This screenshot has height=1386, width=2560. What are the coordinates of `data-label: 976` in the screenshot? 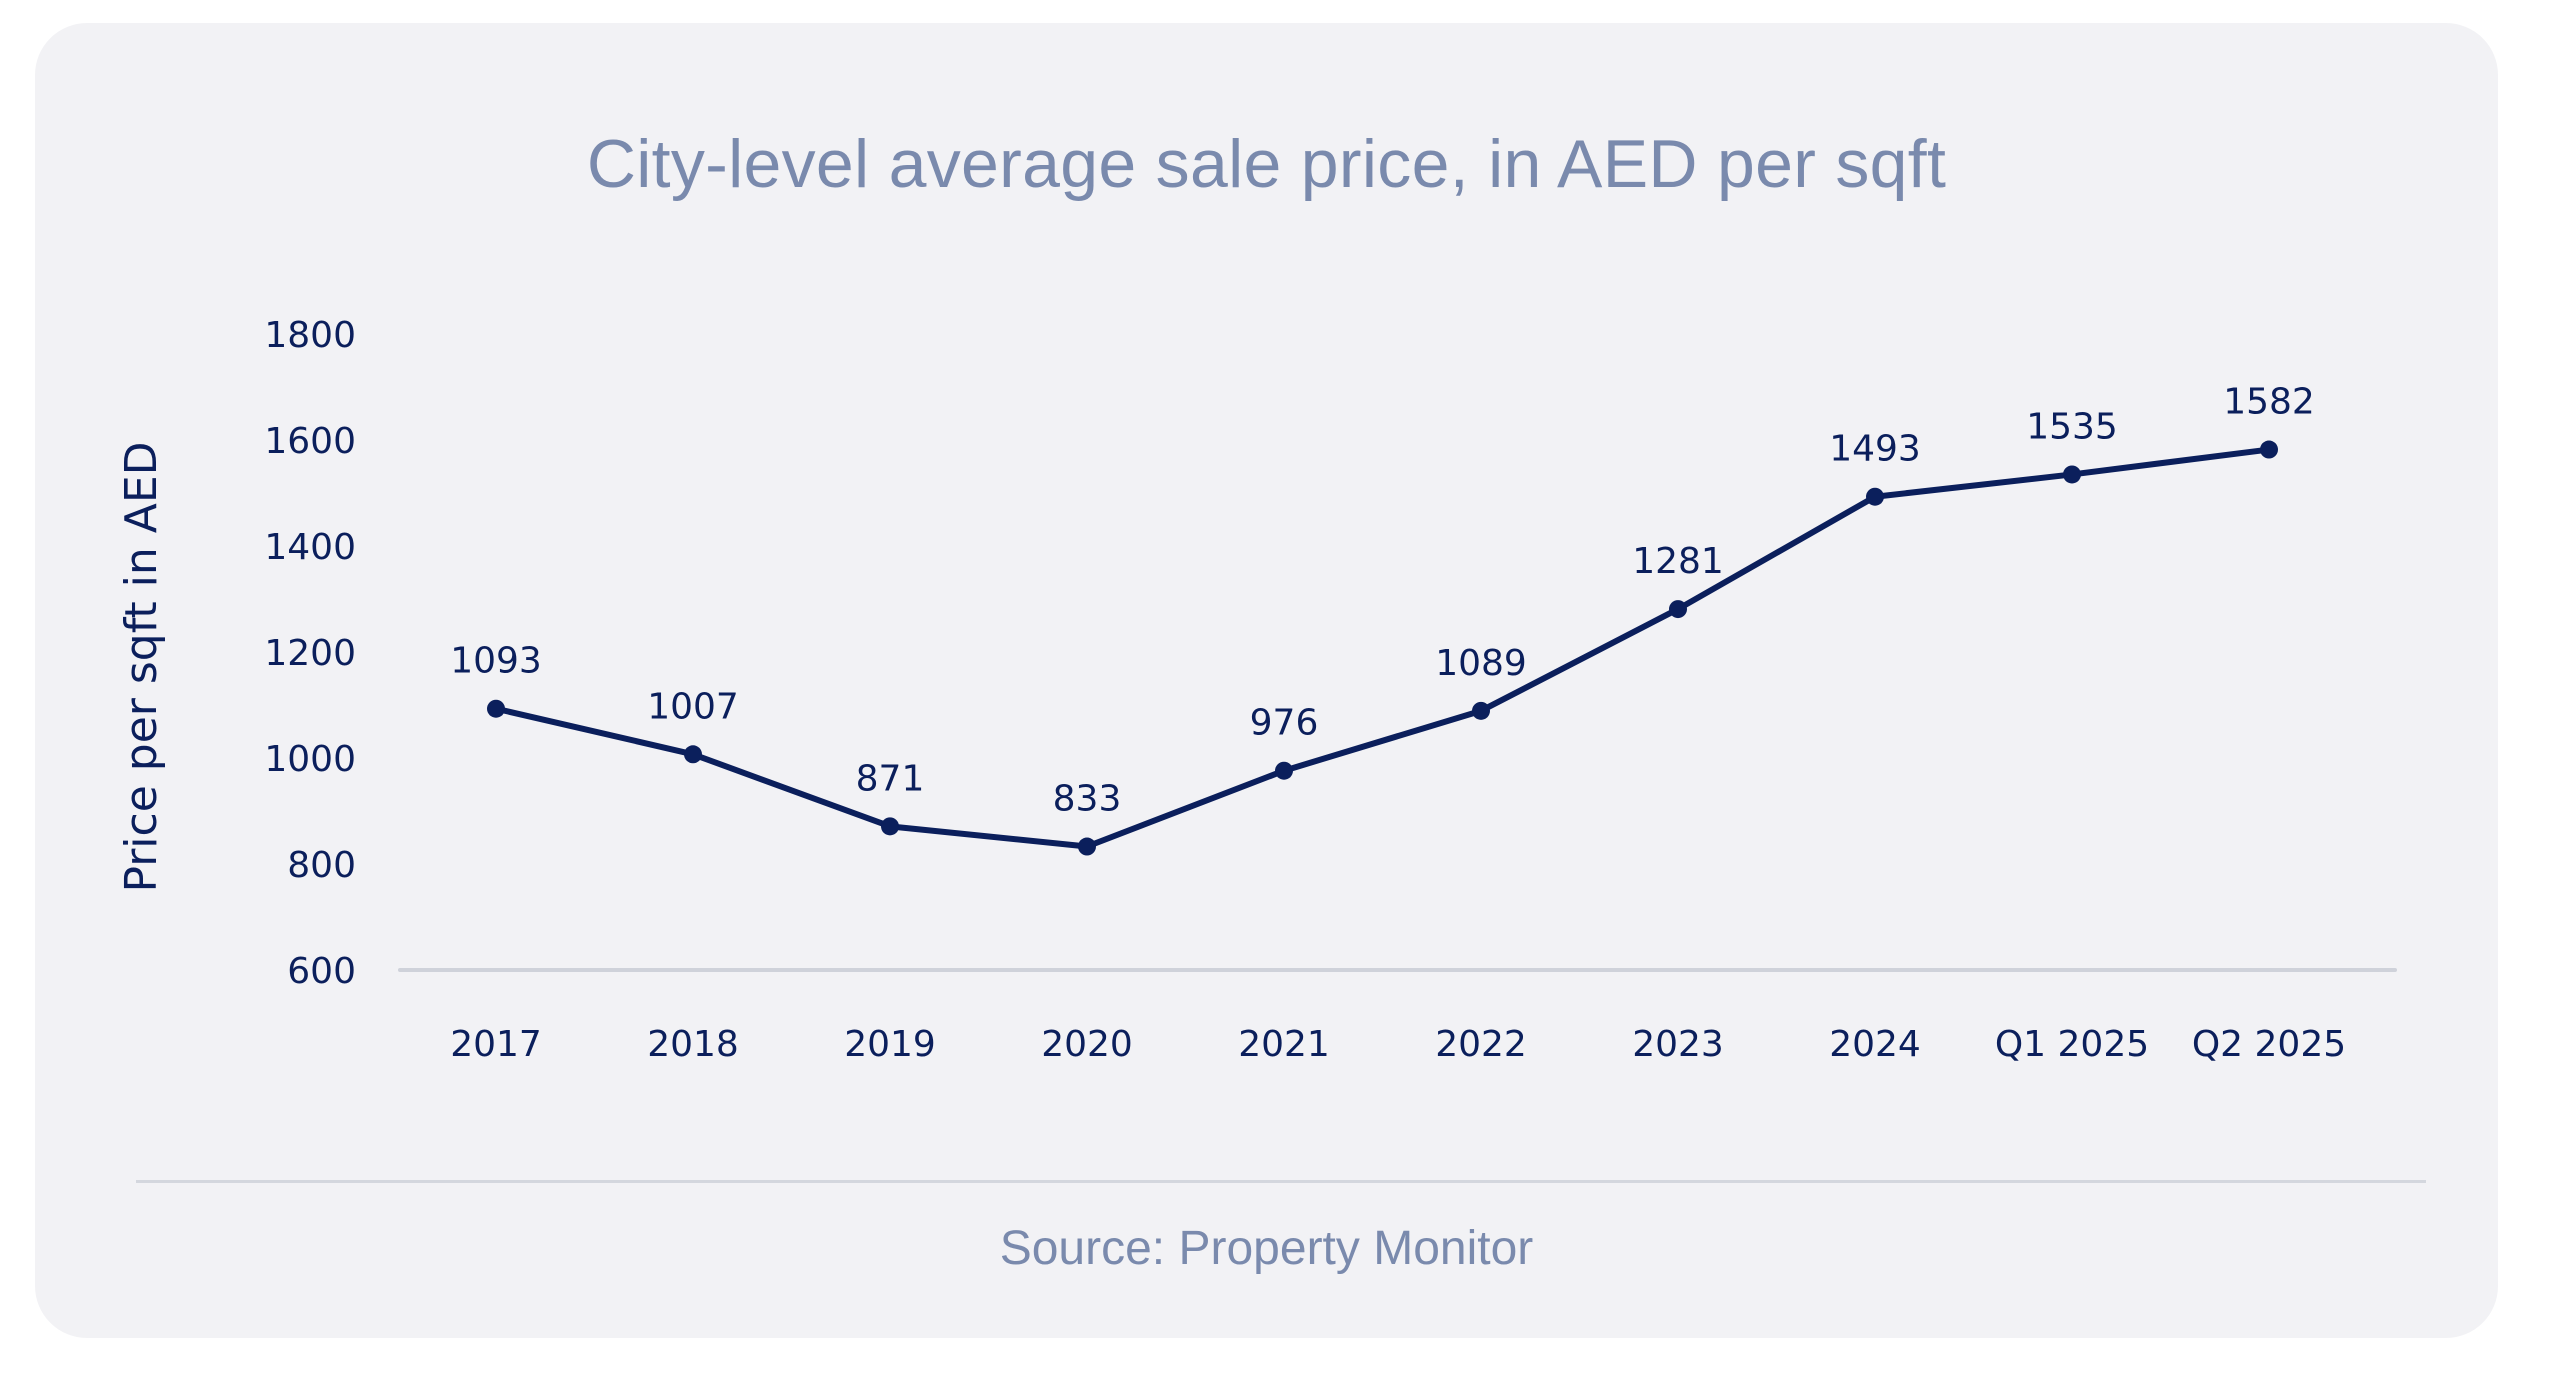 It's located at (1284, 723).